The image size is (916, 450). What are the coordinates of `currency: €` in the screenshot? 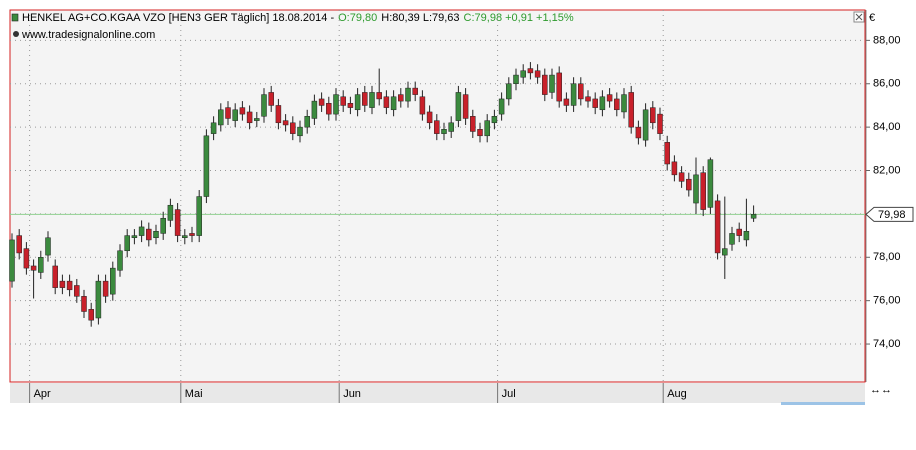 It's located at (872, 18).